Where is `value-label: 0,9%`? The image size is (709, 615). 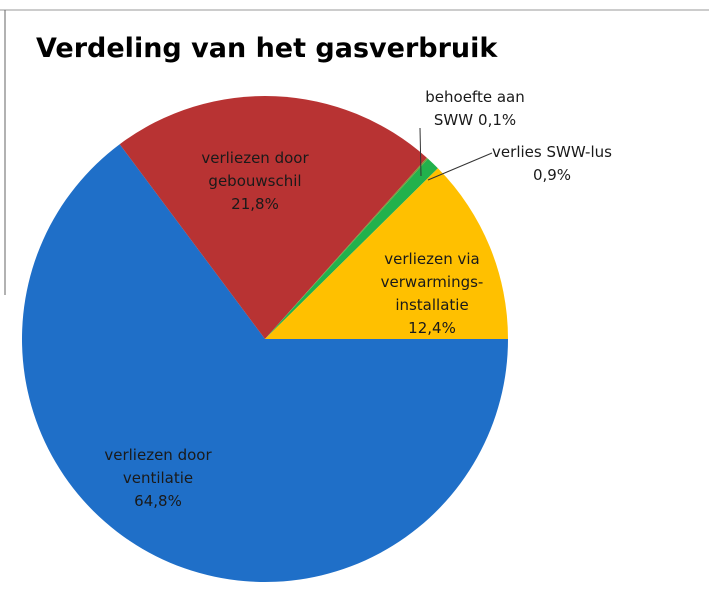
value-label: 0,9% is located at coordinates (552, 175).